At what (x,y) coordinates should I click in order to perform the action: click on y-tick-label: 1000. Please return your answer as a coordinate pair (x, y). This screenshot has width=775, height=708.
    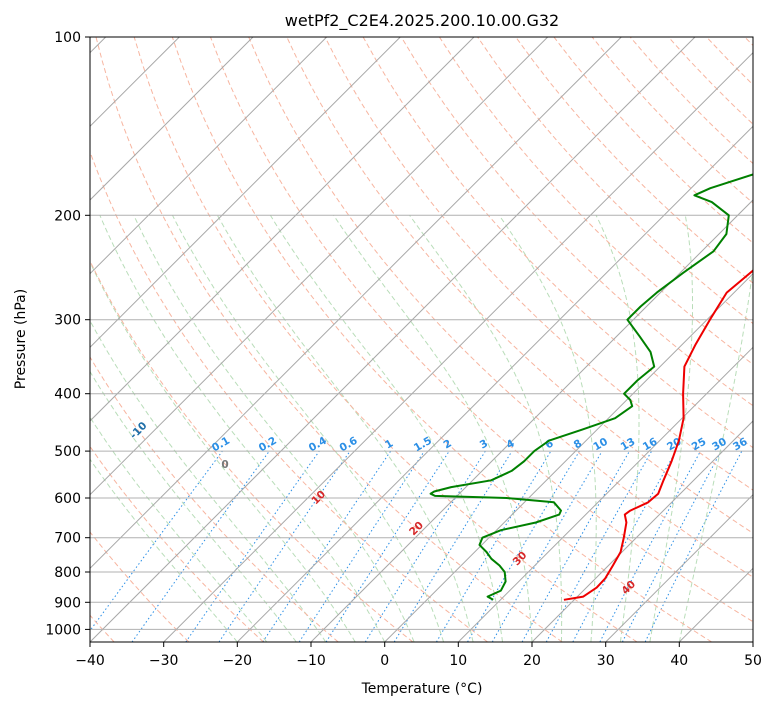
    Looking at the image, I should click on (63, 630).